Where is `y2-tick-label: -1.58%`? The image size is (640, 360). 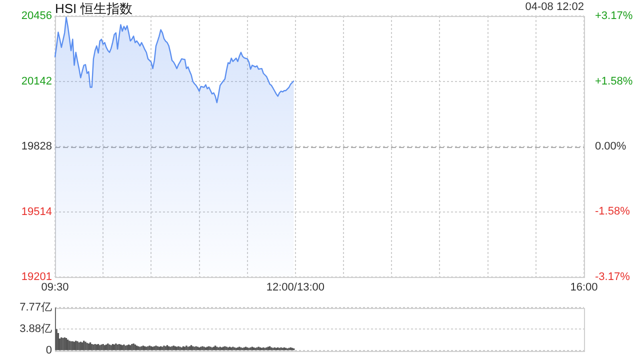
y2-tick-label: -1.58% is located at coordinates (612, 211).